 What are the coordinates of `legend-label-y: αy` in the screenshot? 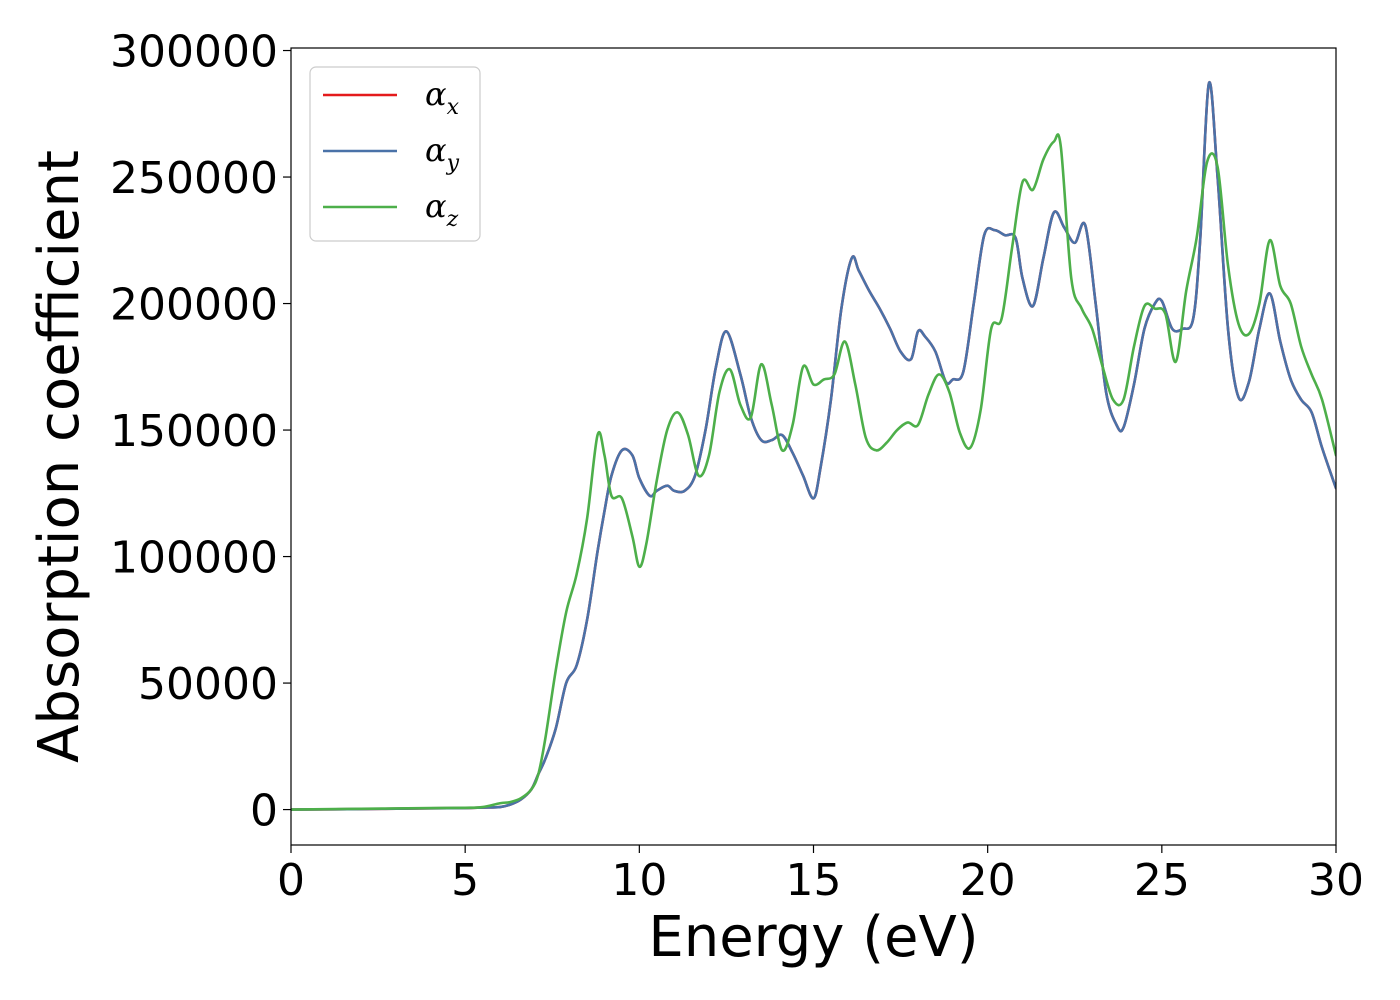 It's located at (442, 153).